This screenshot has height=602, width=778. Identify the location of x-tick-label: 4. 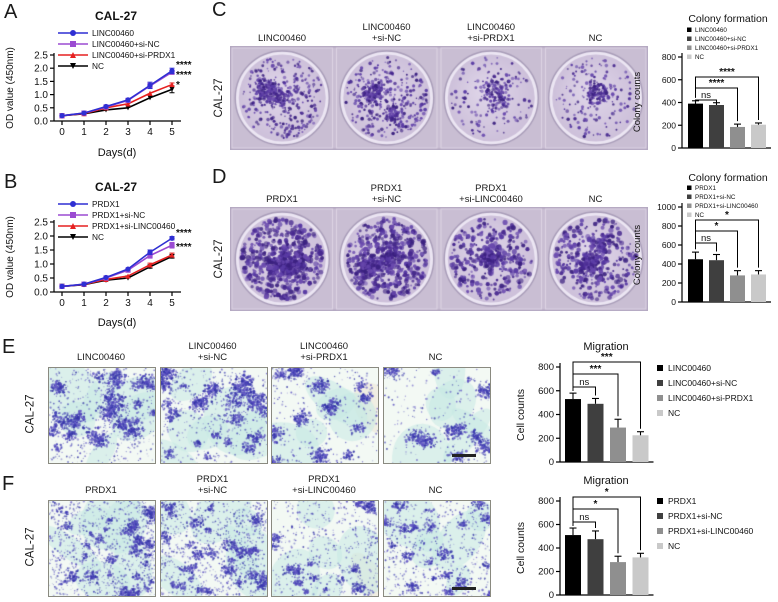
(150, 303).